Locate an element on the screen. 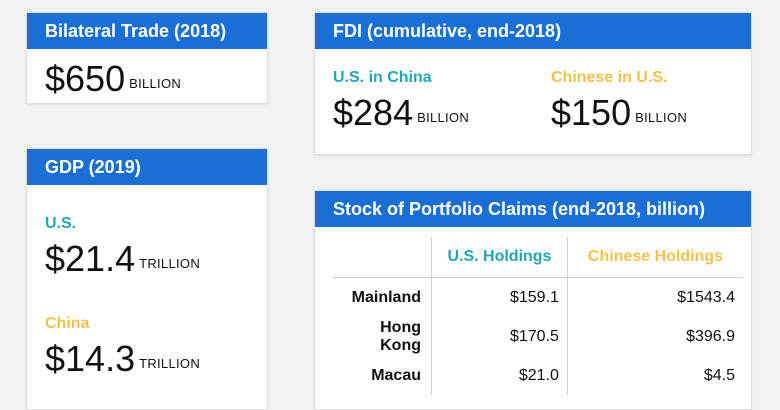 This screenshot has width=780, height=410. fdi-us-label: U.S. in China is located at coordinates (382, 77).